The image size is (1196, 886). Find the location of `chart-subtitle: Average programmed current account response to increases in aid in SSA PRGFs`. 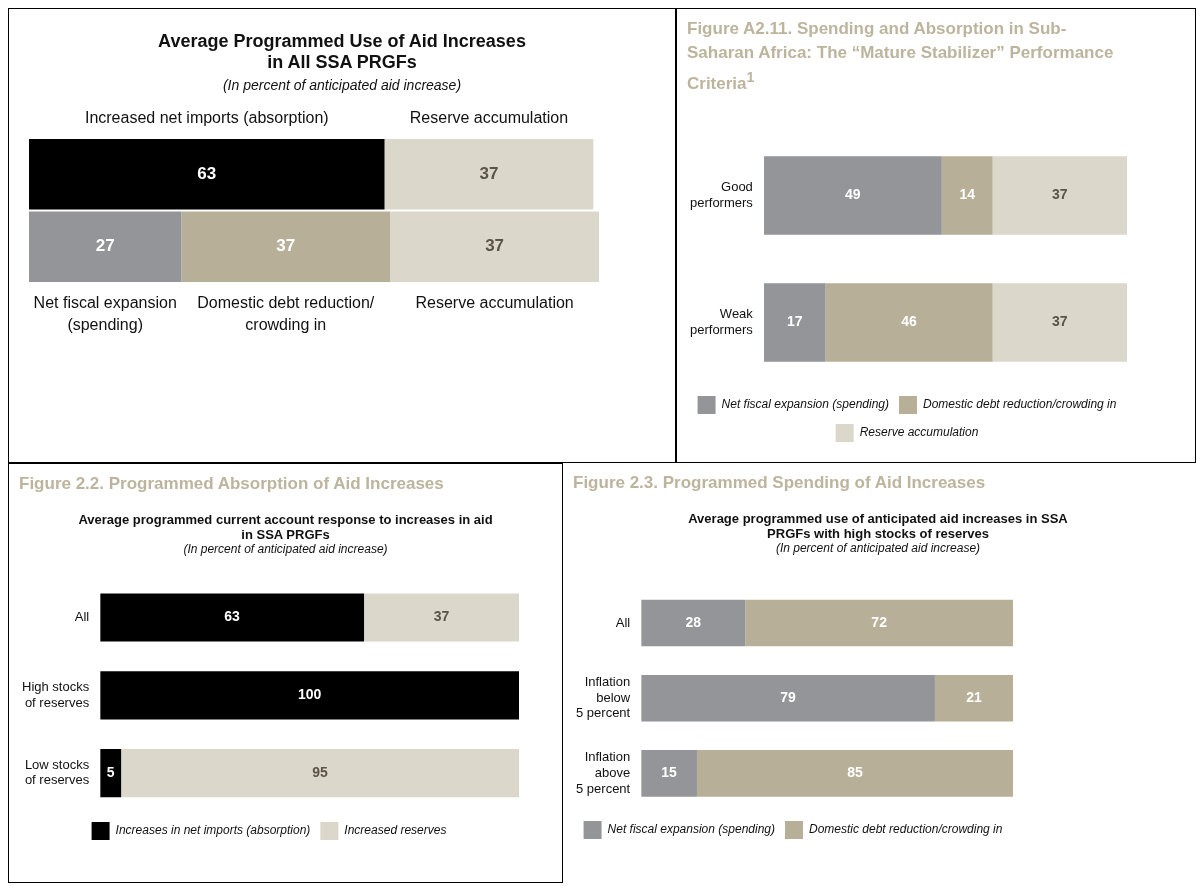

chart-subtitle: Average programmed current account response to increases in aid in SSA PRGFs is located at coordinates (285, 527).